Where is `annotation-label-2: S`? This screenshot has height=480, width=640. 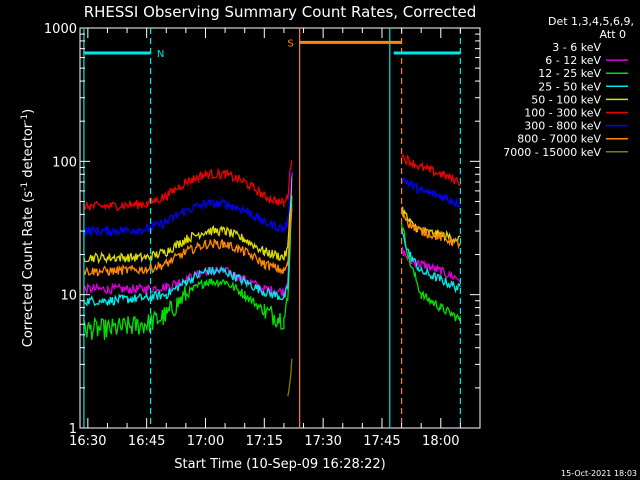 annotation-label-2: S is located at coordinates (290, 43).